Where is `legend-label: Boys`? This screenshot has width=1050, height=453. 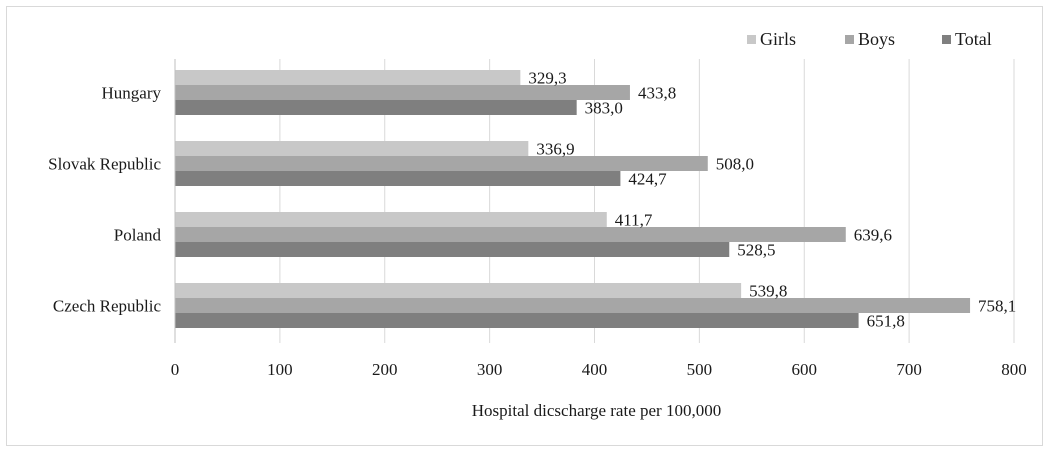
legend-label: Boys is located at coordinates (876, 39).